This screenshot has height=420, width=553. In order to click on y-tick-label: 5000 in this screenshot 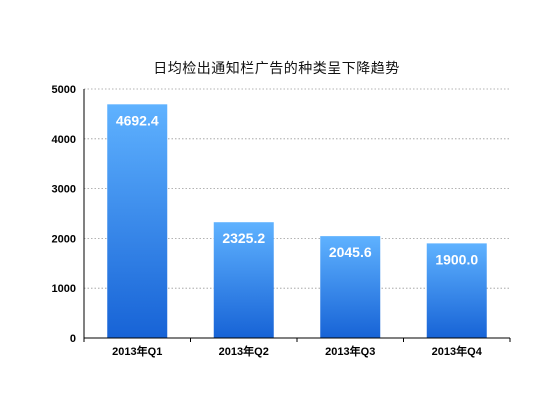, I will do `click(64, 90)`.